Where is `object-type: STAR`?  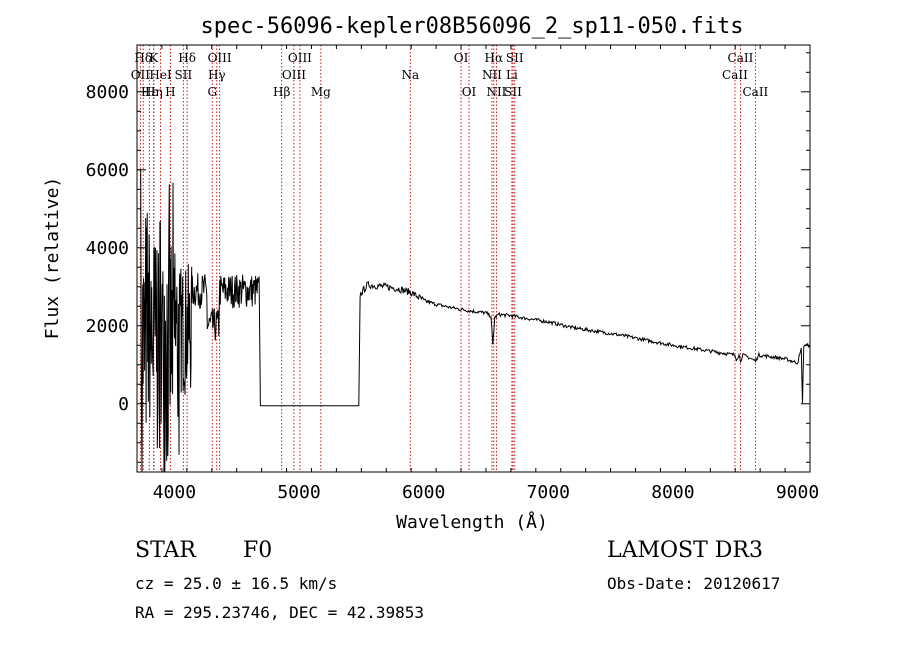
object-type: STAR is located at coordinates (165, 550).